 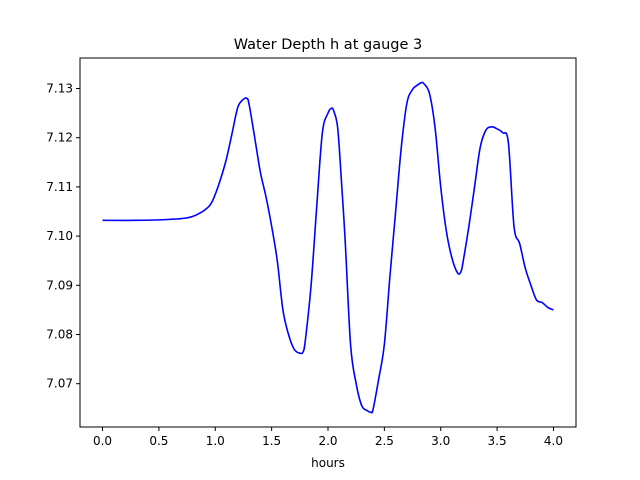 I want to click on y-tick-label: 7.11, so click(x=59, y=187).